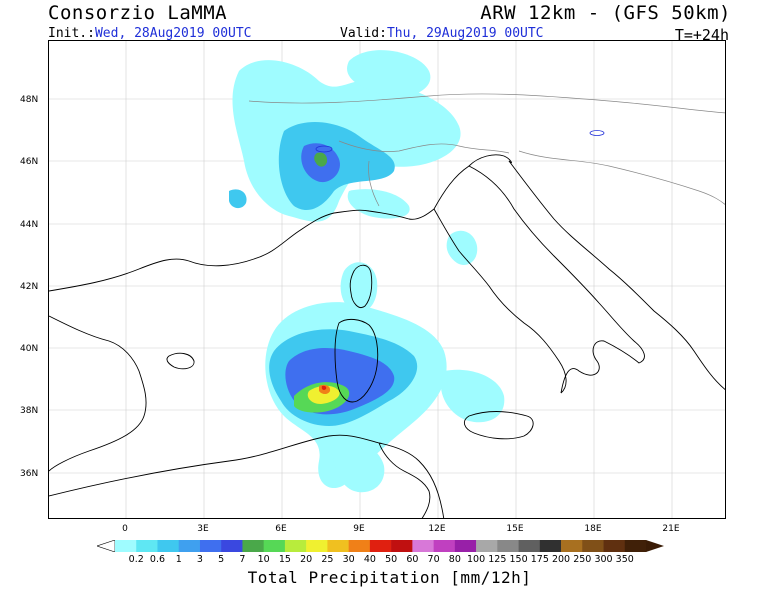 The height and width of the screenshot is (600, 779). What do you see at coordinates (106, 546) in the screenshot?
I see `colorbar-under-arrow` at bounding box center [106, 546].